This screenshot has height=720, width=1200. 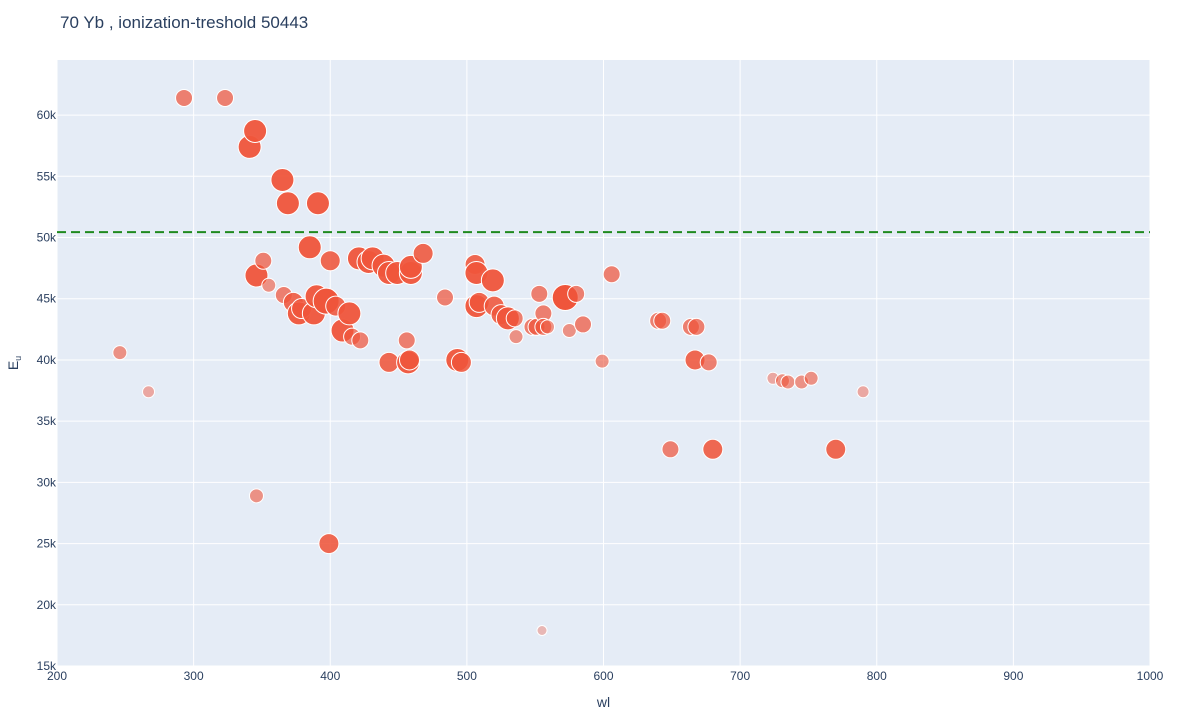 I want to click on y-tick-label: 55k, so click(x=47, y=176).